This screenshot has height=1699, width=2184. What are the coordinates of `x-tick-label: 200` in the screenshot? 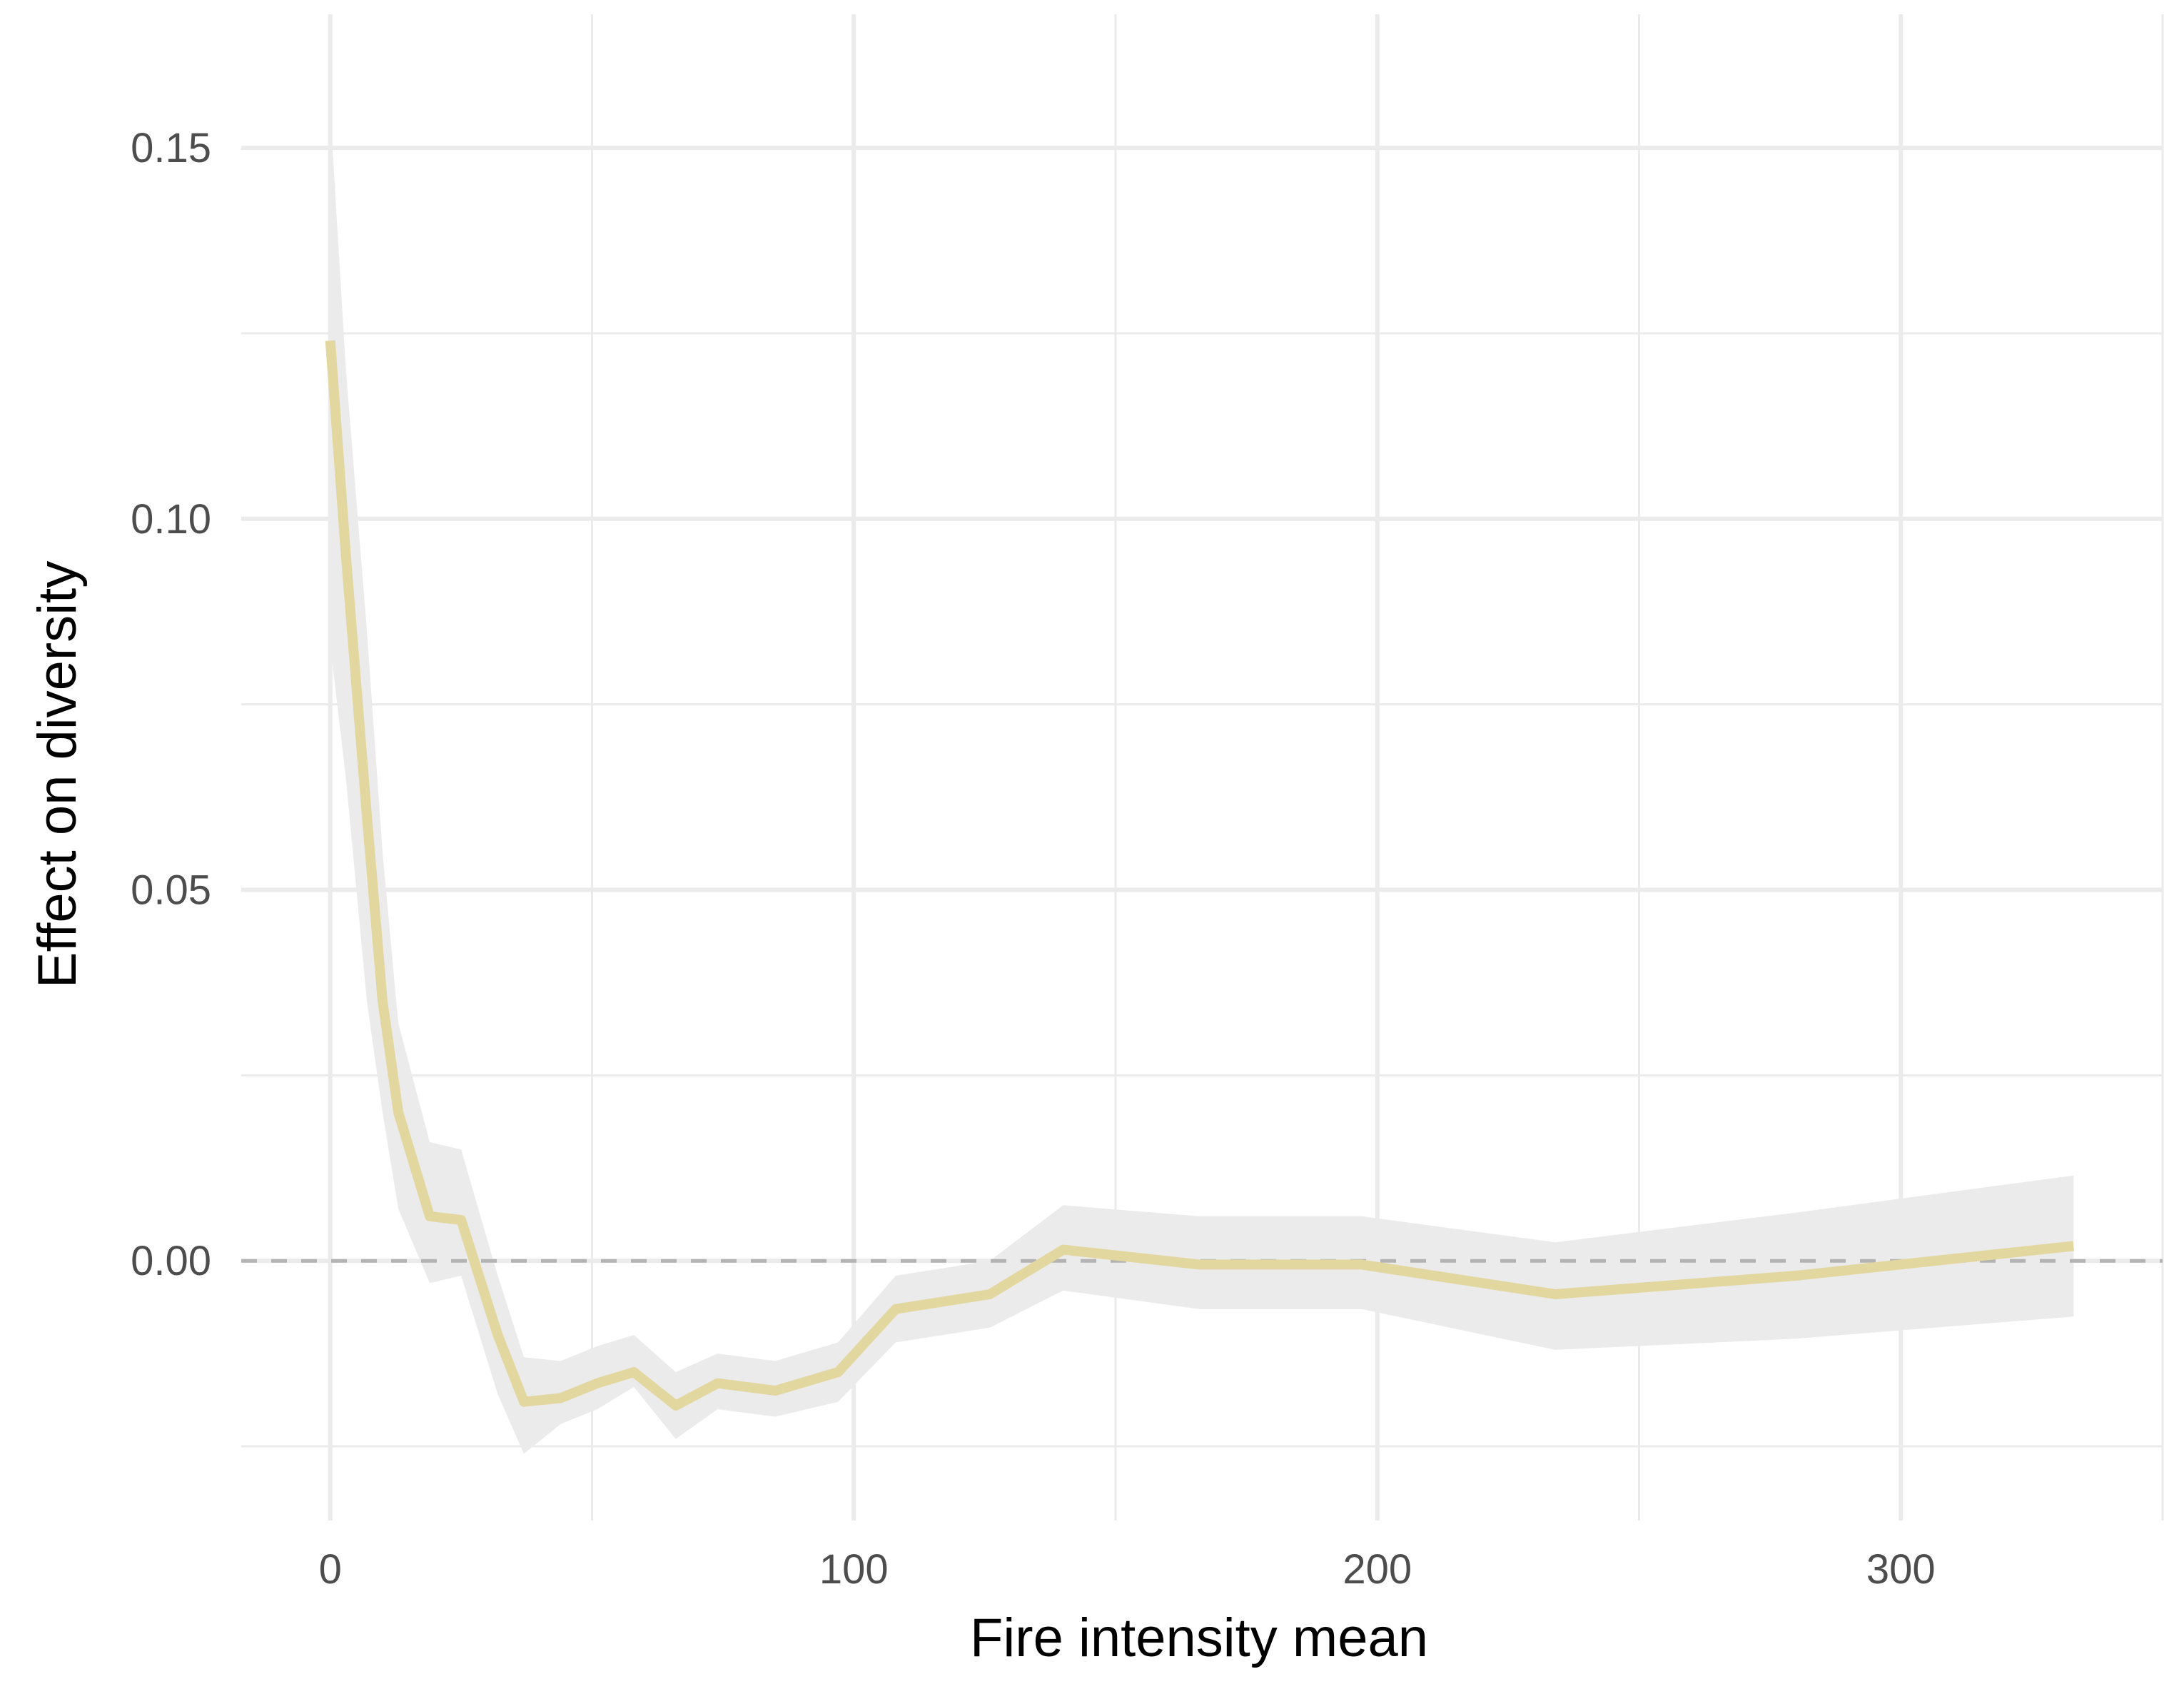 It's located at (1377, 1570).